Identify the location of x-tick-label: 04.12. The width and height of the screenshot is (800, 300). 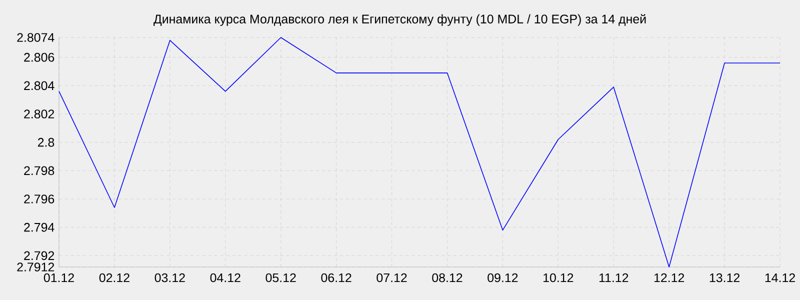
(225, 277).